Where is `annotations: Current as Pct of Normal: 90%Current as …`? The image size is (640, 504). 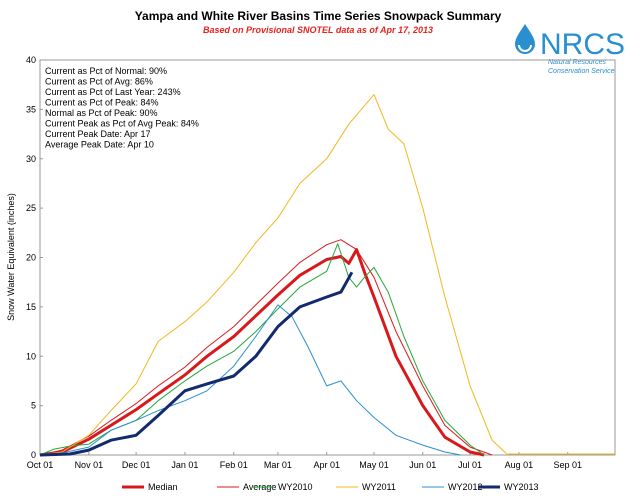 annotations: Current as Pct of Normal: 90%Current as … is located at coordinates (122, 108).